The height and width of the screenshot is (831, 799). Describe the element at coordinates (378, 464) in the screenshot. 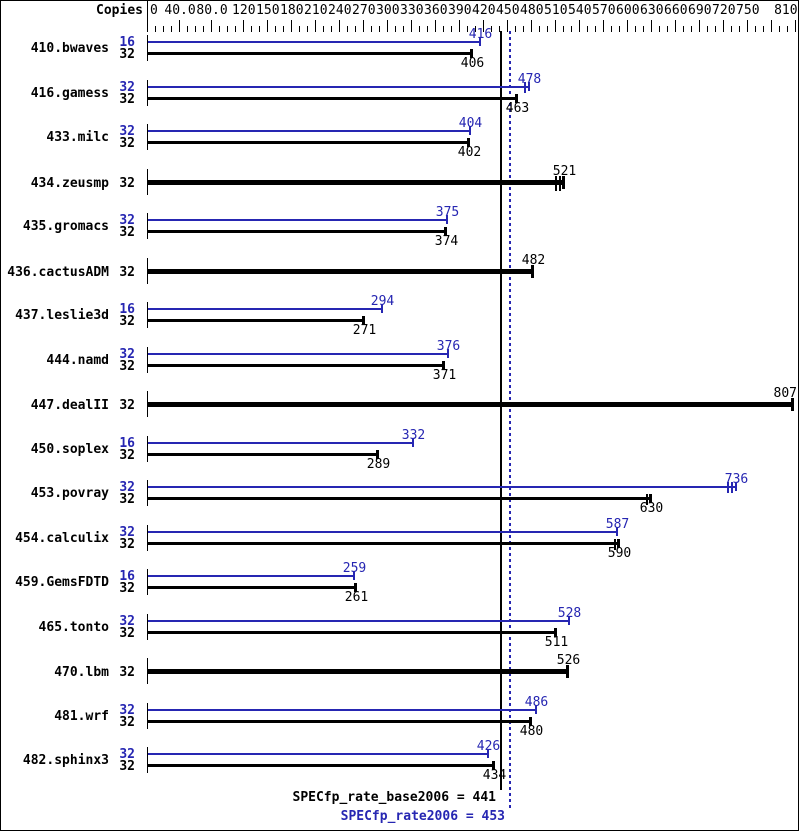

I see `bar-value-label: 289` at that location.